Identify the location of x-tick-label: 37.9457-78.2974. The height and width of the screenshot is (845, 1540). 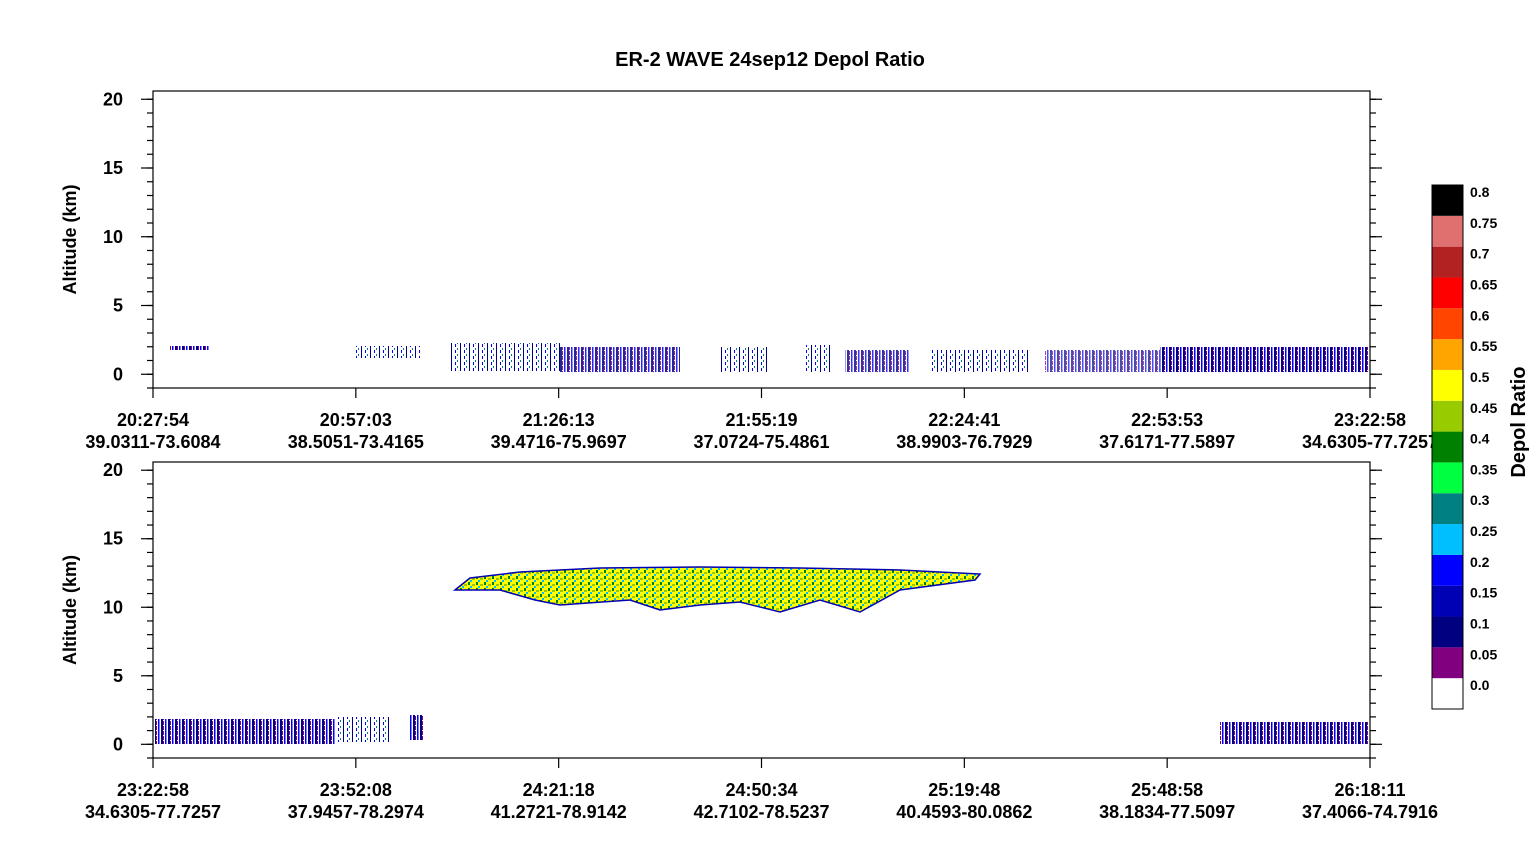
(356, 812).